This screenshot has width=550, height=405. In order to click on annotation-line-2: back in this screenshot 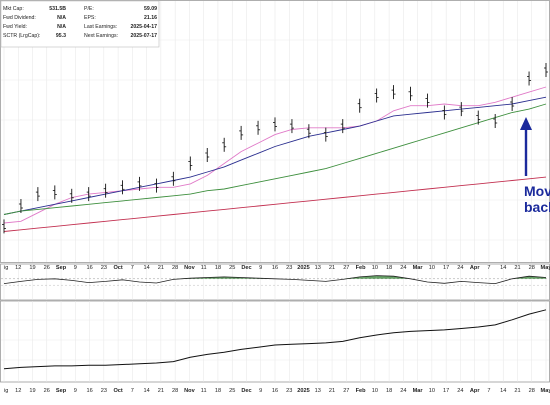, I will do `click(537, 207)`.